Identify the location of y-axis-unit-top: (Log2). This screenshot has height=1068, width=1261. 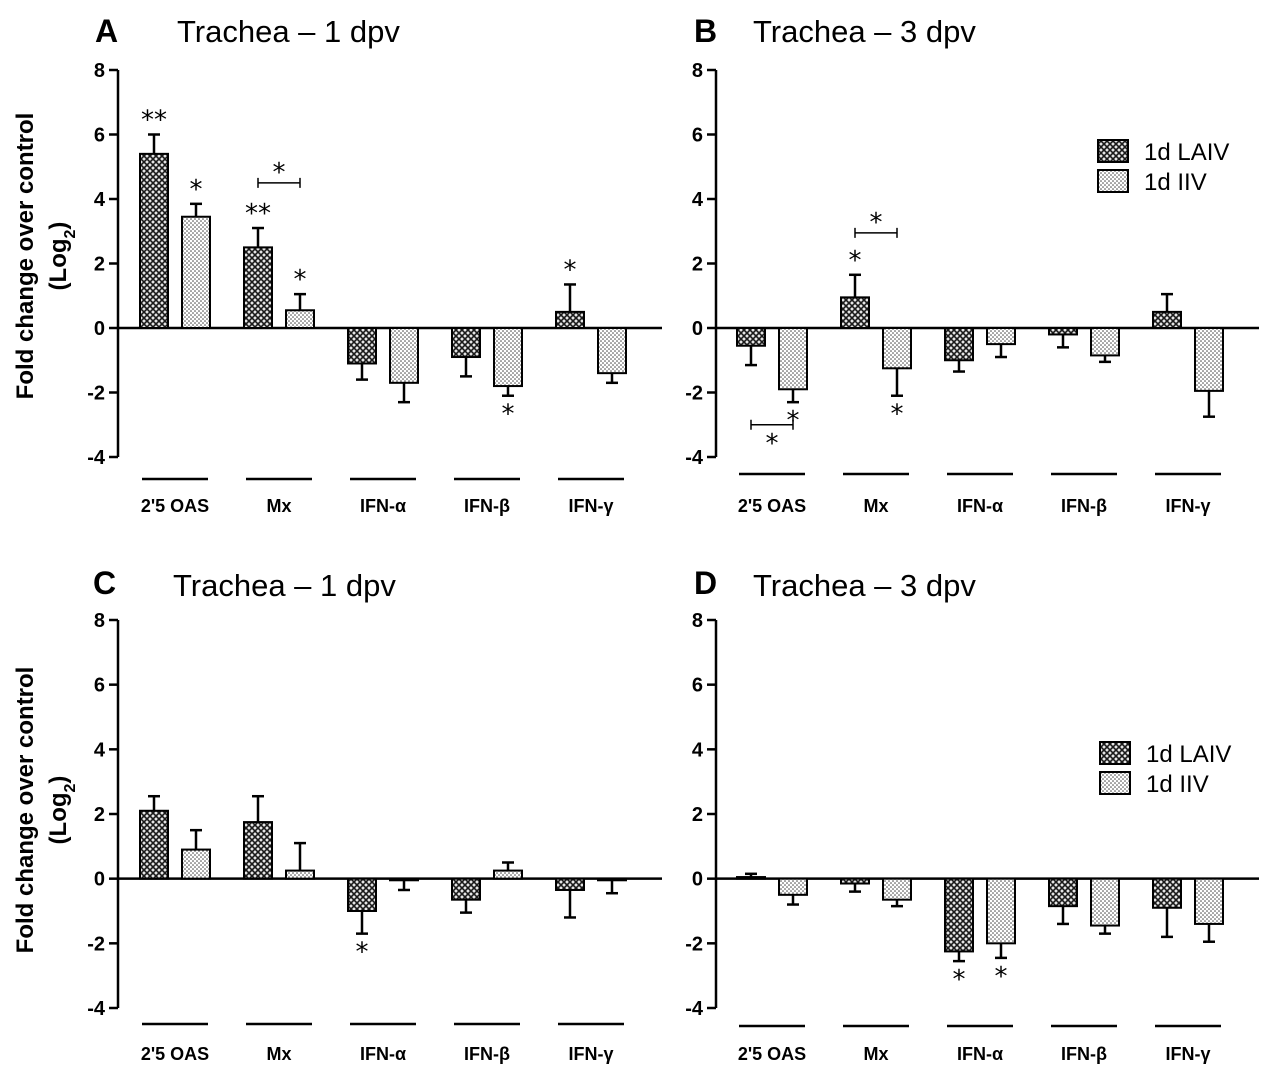
(62, 256).